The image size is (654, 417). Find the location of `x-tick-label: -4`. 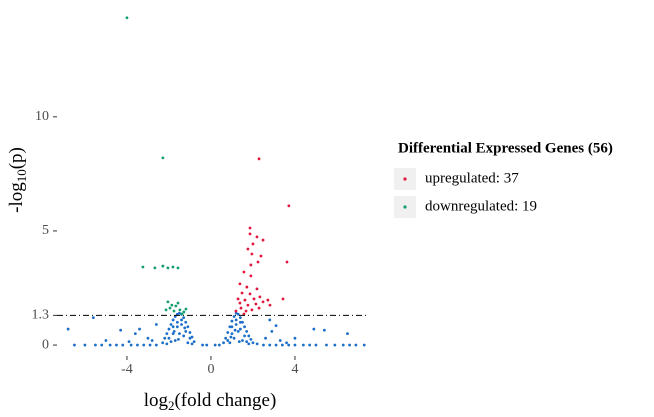

x-tick-label: -4 is located at coordinates (127, 369).